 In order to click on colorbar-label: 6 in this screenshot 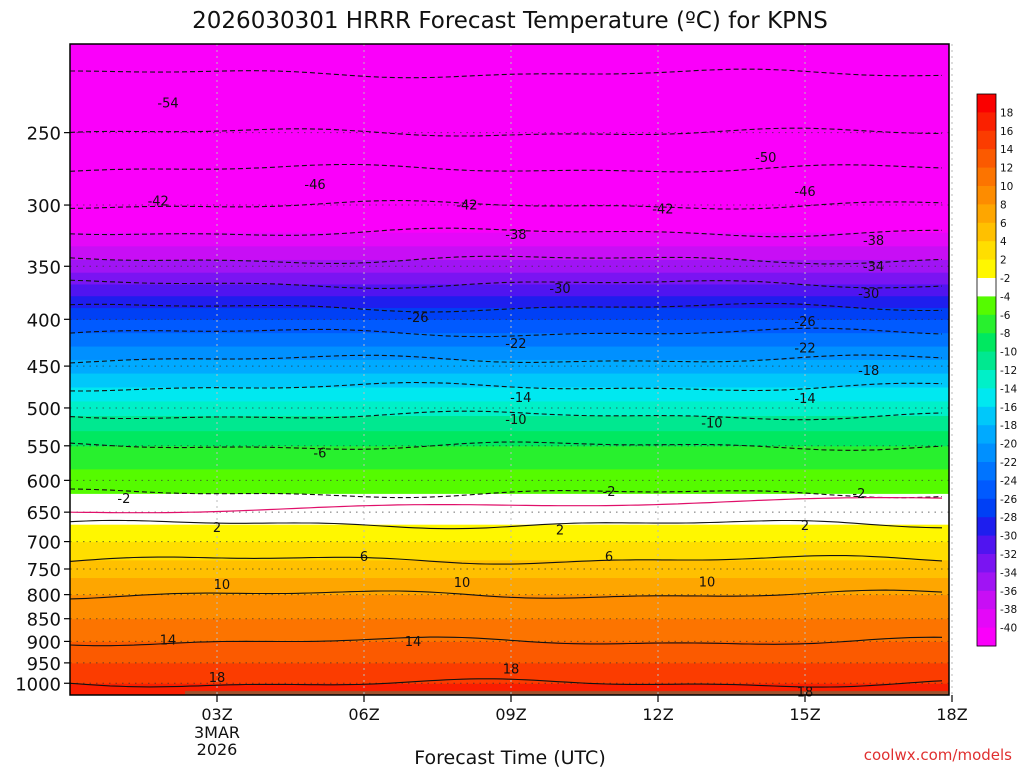, I will do `click(1003, 224)`.